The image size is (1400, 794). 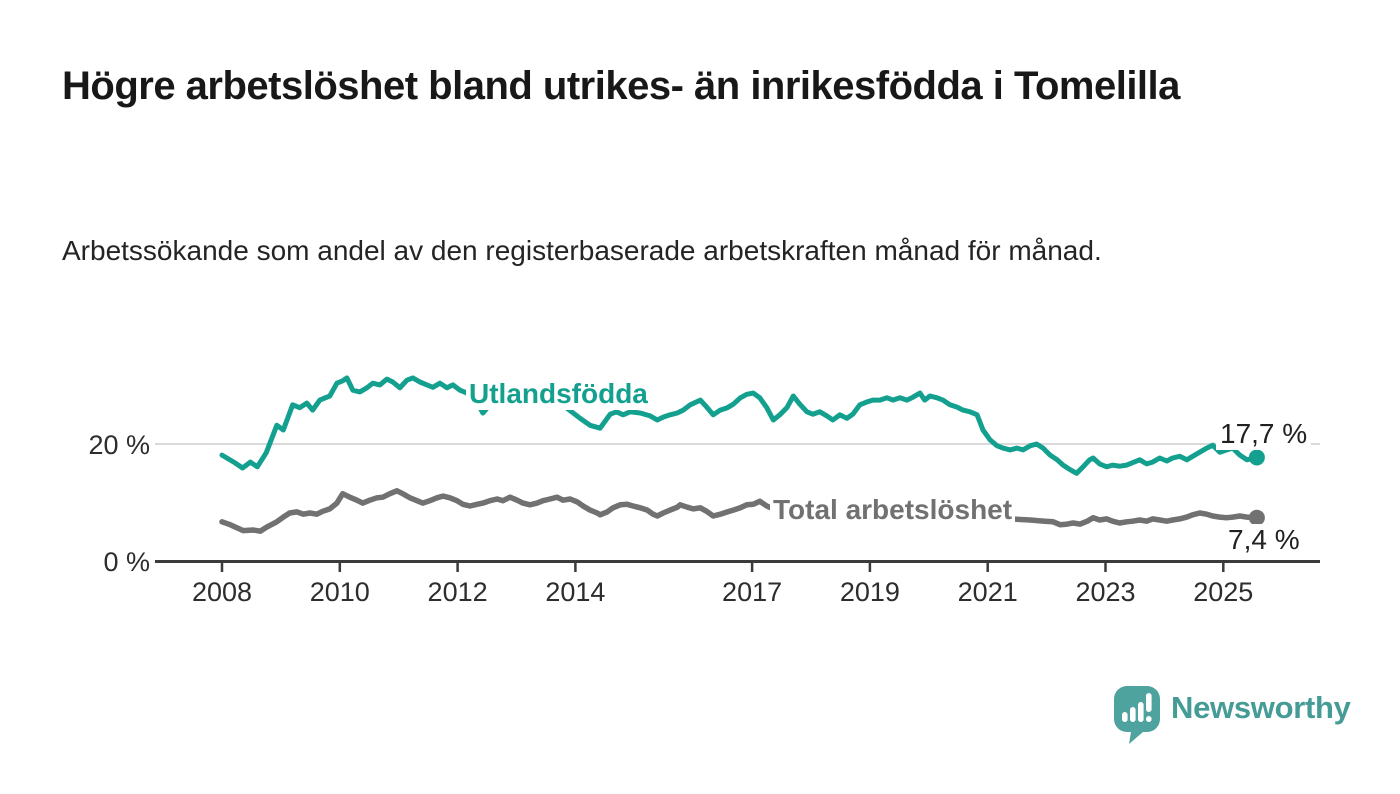 I want to click on x-axis-tick-label: 2010, so click(x=340, y=592).